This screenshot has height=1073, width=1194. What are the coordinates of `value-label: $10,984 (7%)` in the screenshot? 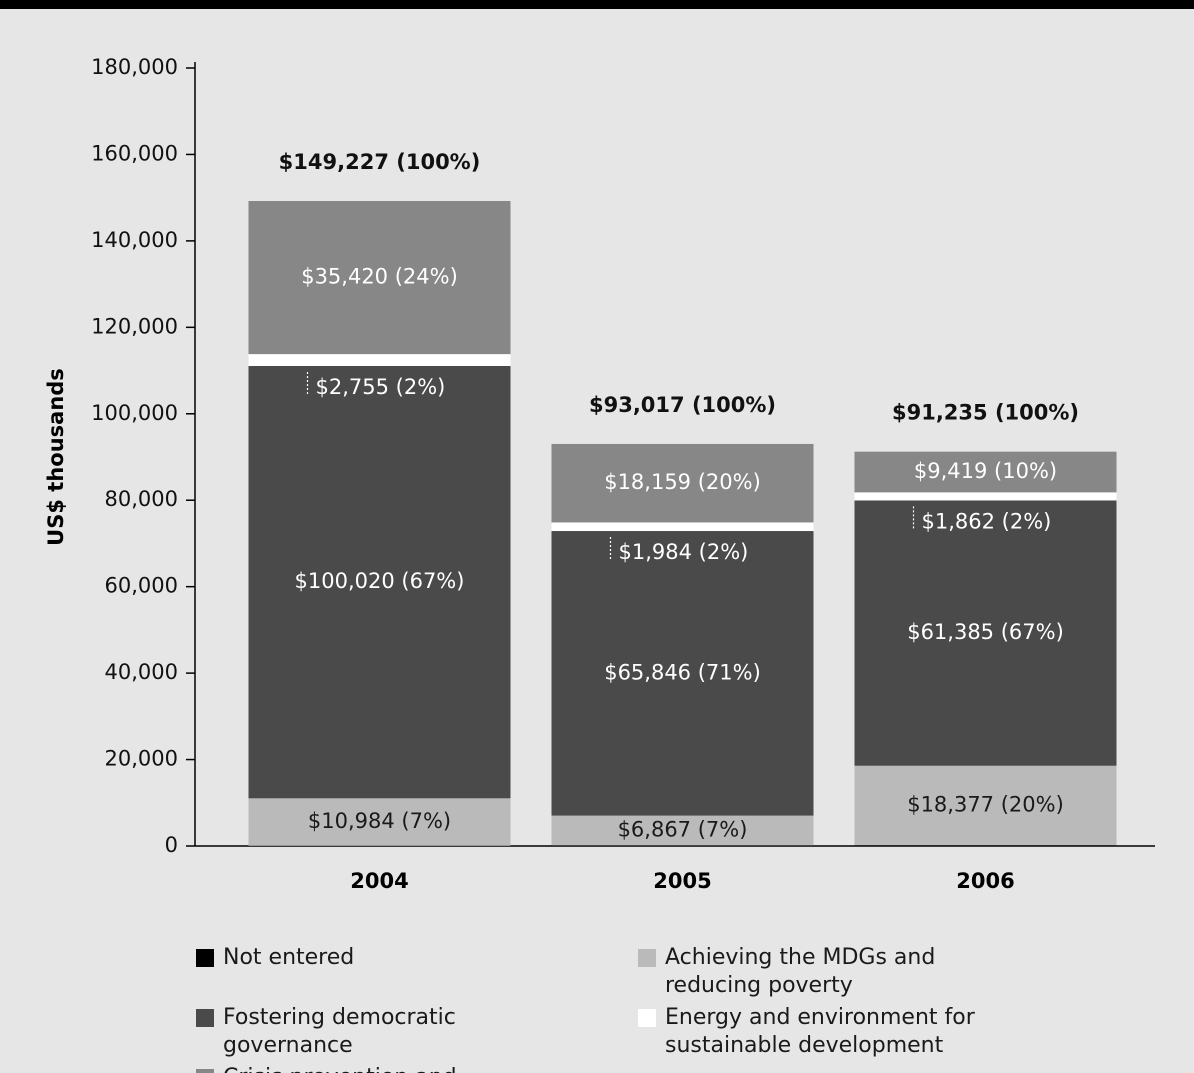 It's located at (379, 821).